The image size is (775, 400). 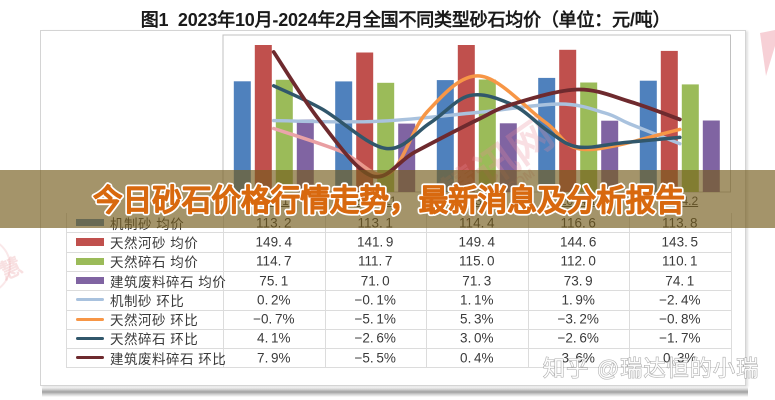 I want to click on svg-text: 知乎 @瑞达恒的小瑞, so click(x=651, y=368).